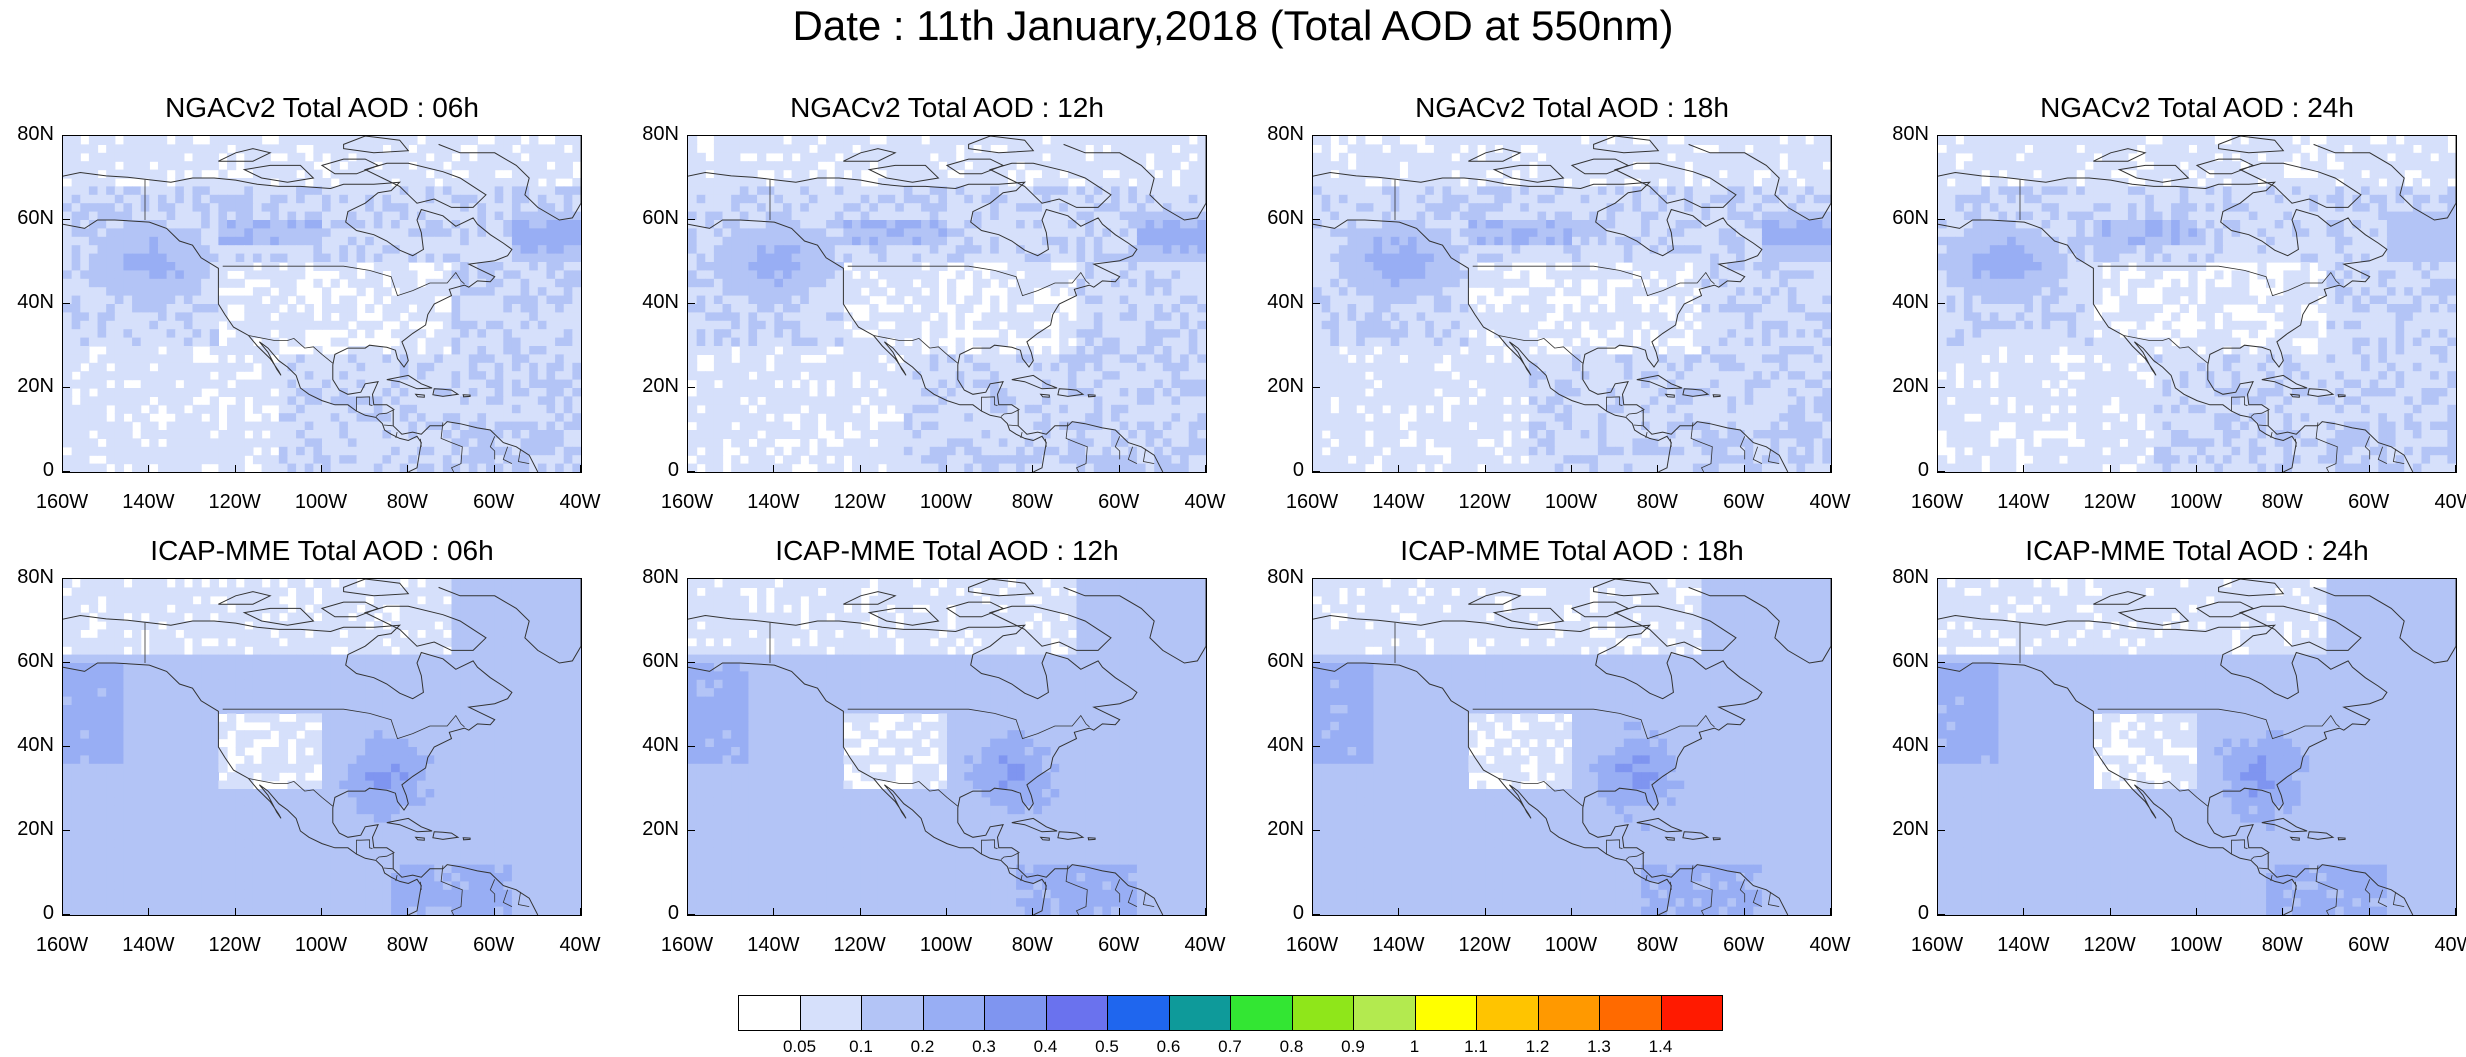  Describe the element at coordinates (984, 1047) in the screenshot. I see `colorbar-label: 0.3` at that location.